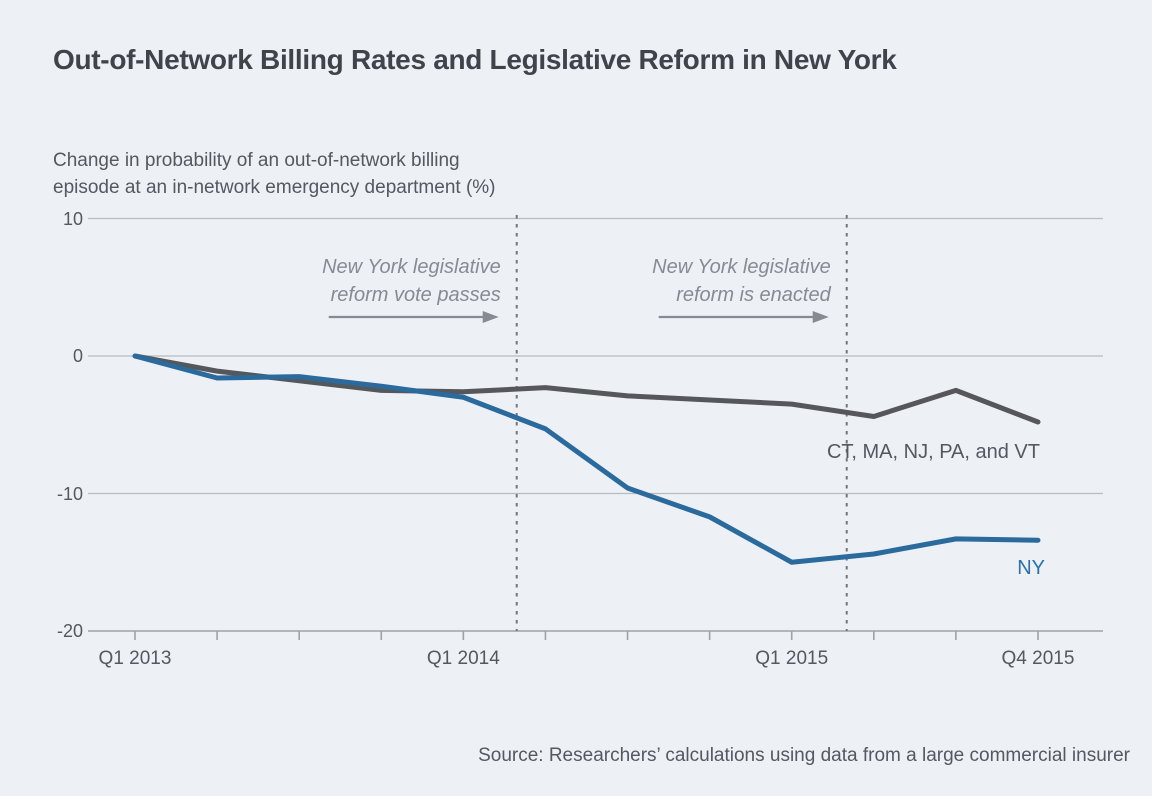 The width and height of the screenshot is (1152, 796). Describe the element at coordinates (1031, 568) in the screenshot. I see `series-label-ny: NY` at that location.